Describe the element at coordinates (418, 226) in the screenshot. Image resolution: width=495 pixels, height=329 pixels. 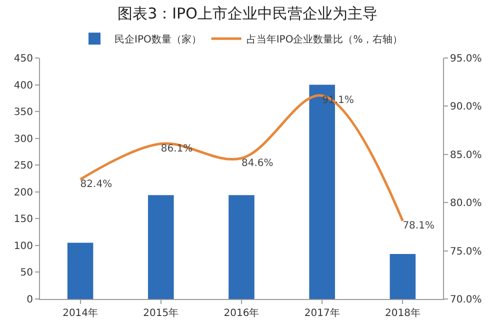
I see `data-label: 78.1%` at that location.